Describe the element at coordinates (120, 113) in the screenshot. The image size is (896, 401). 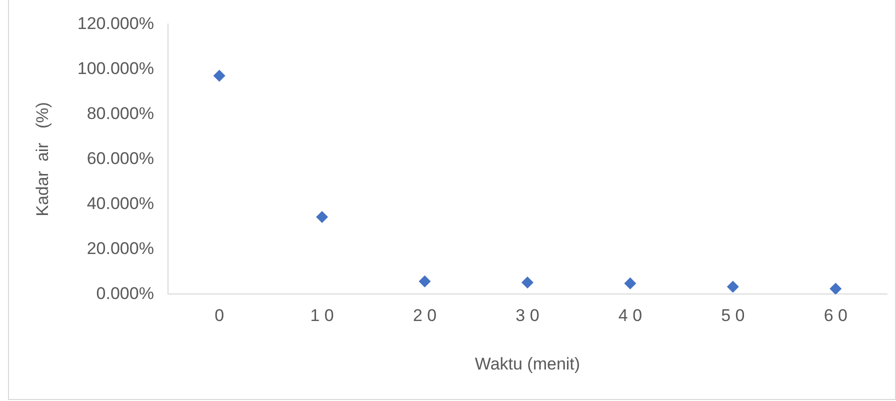
I see `y-tick-label: 80.000%` at that location.